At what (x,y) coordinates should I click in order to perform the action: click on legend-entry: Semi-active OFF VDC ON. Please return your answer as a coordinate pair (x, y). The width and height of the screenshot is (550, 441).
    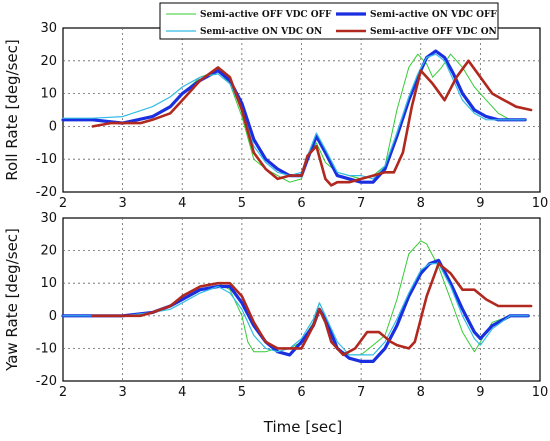
    Looking at the image, I should click on (433, 32).